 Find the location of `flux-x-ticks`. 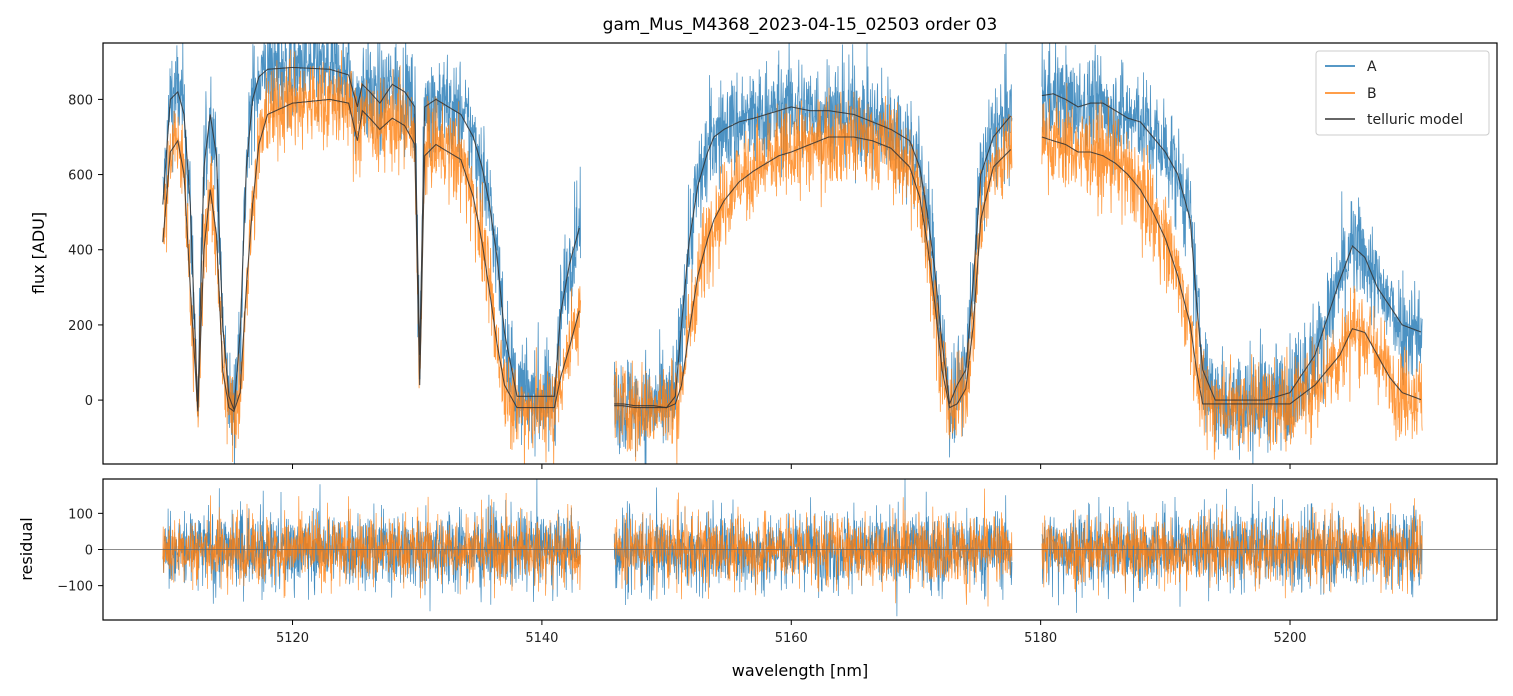

flux-x-ticks is located at coordinates (791, 466).